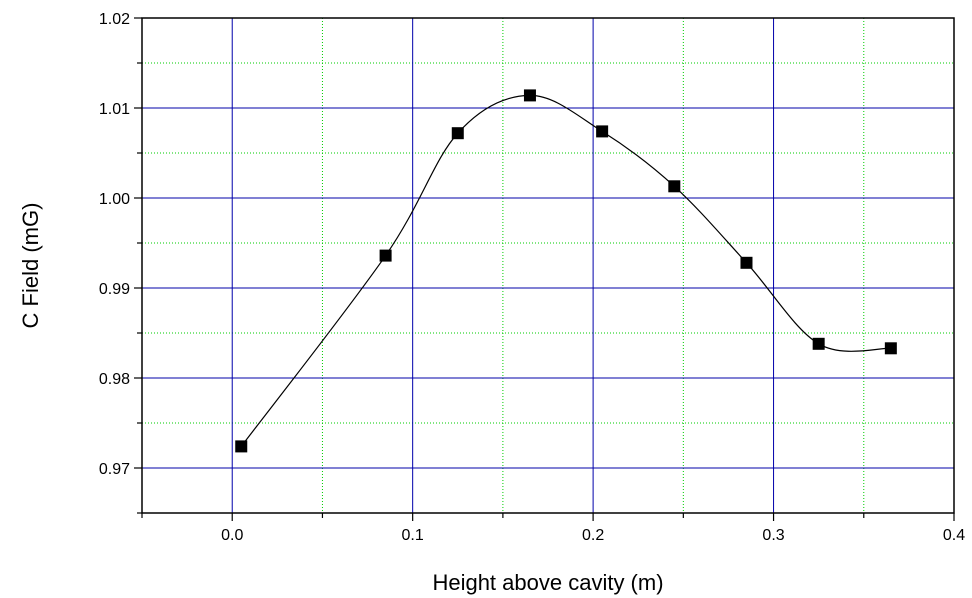  Describe the element at coordinates (114, 289) in the screenshot. I see `y-tick-label: 0.99` at that location.